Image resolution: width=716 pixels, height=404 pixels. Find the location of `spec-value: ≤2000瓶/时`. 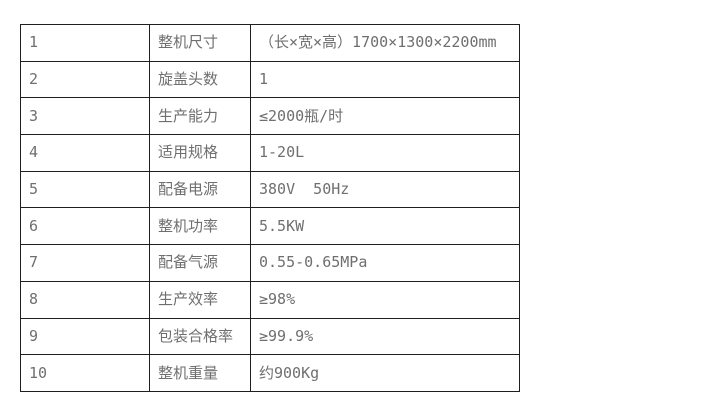

spec-value: ≤2000瓶/时 is located at coordinates (385, 116).